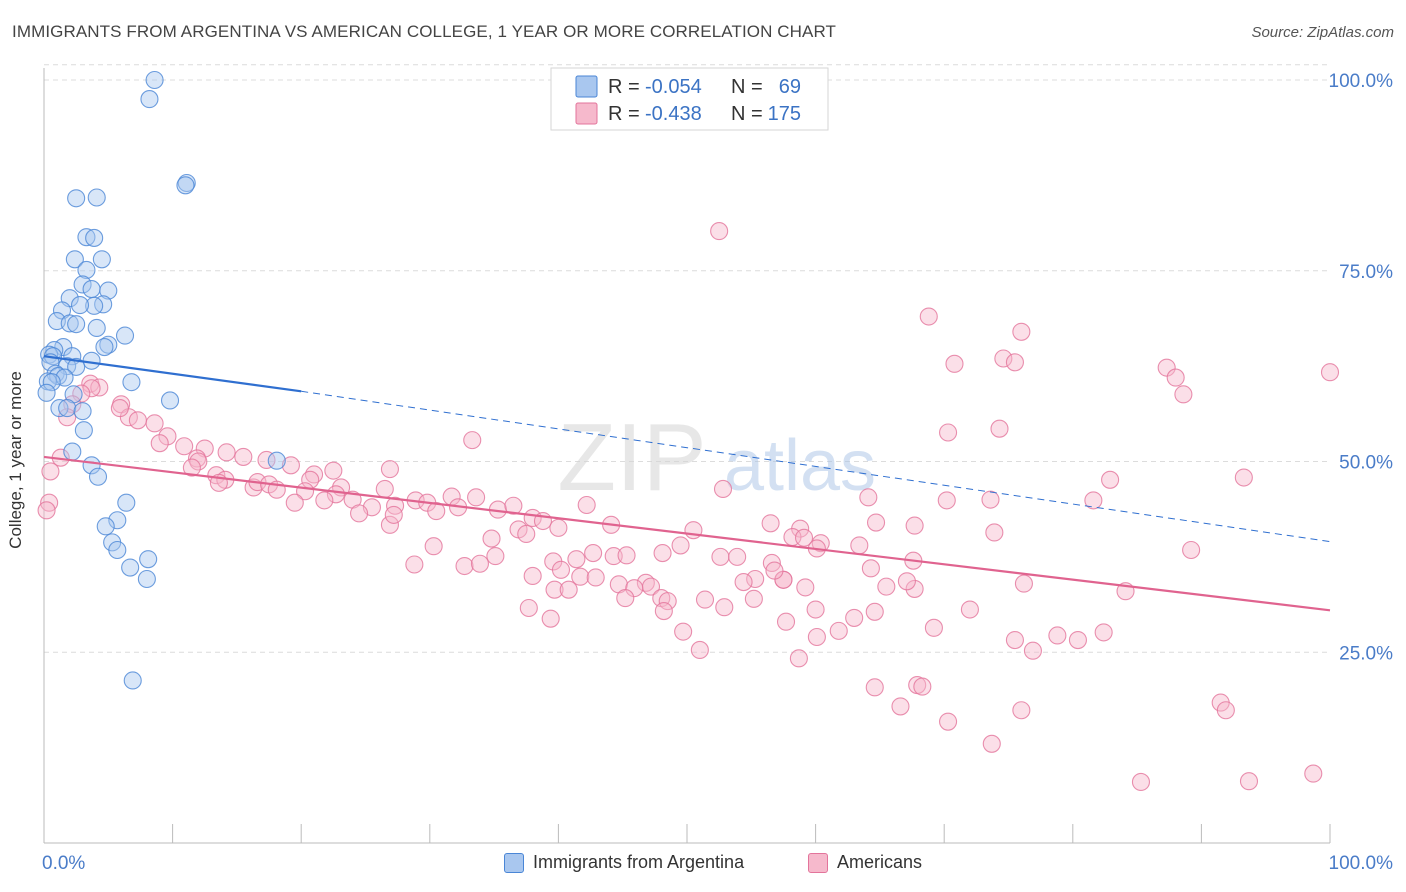 Image resolution: width=1406 pixels, height=892 pixels. I want to click on stats-legend-n-value: 69, so click(790, 87).